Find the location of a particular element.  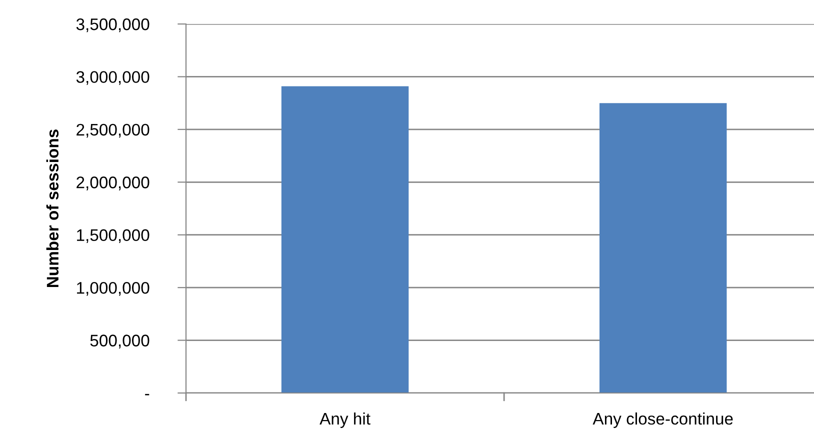

x-tick-label: Any hit is located at coordinates (345, 420).